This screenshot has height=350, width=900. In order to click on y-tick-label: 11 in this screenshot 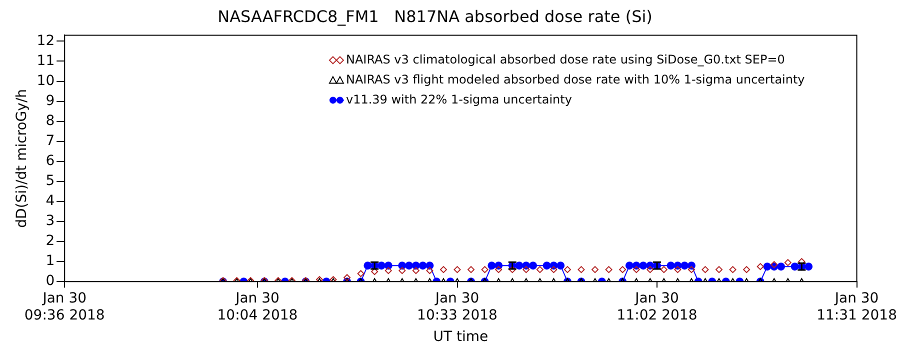, I will do `click(45, 60)`.